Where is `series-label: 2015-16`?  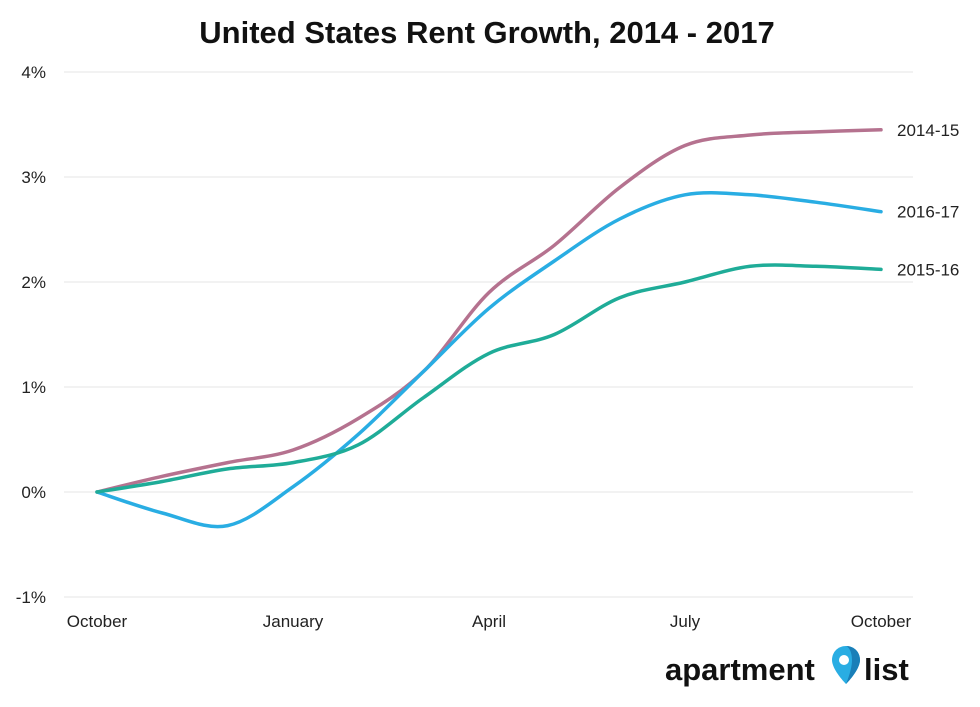
series-label: 2015-16 is located at coordinates (928, 269).